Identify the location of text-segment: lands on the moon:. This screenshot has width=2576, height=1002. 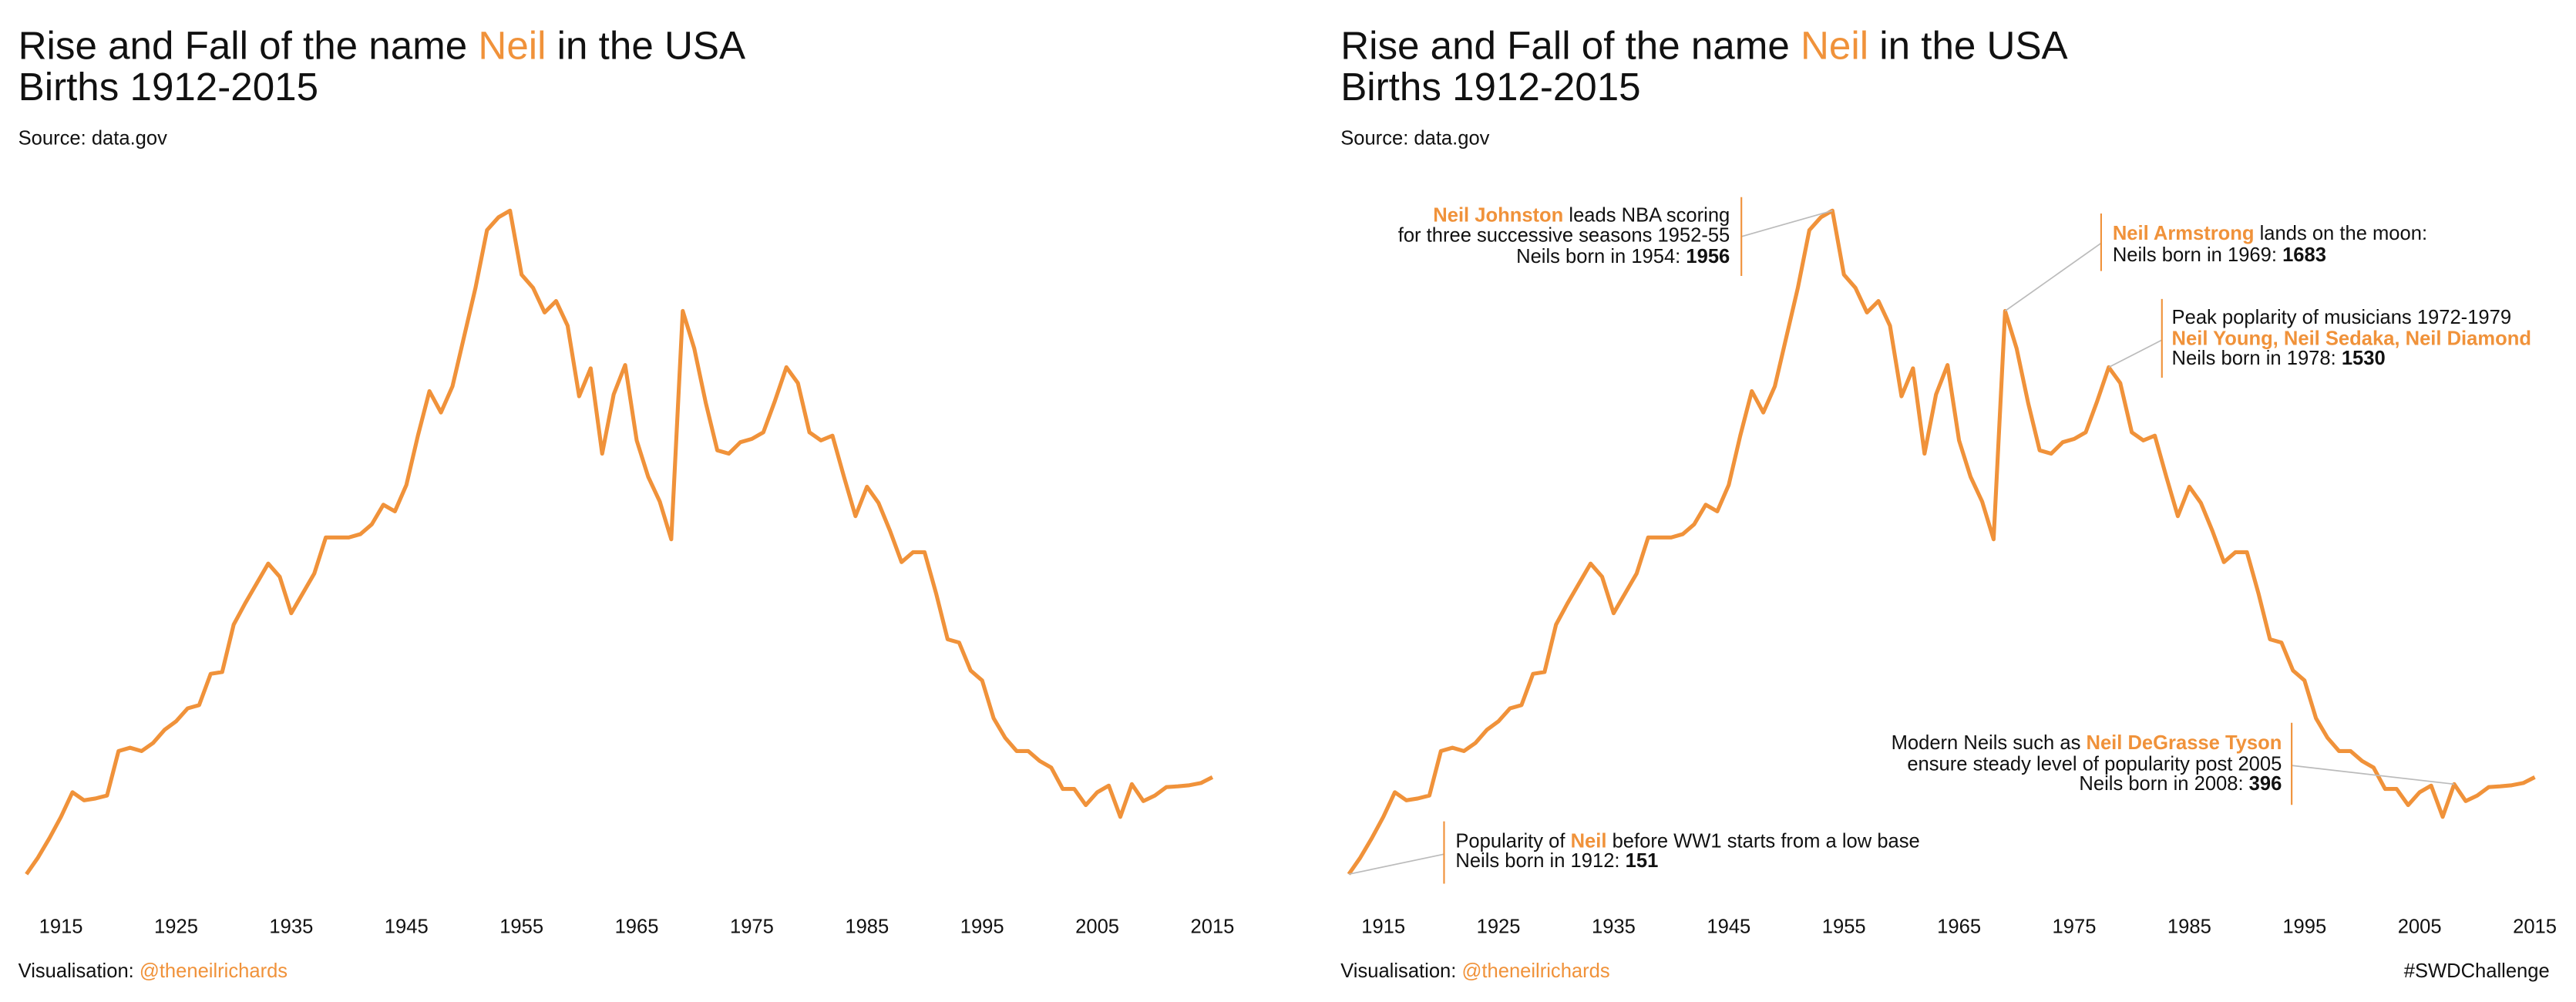
(2341, 234).